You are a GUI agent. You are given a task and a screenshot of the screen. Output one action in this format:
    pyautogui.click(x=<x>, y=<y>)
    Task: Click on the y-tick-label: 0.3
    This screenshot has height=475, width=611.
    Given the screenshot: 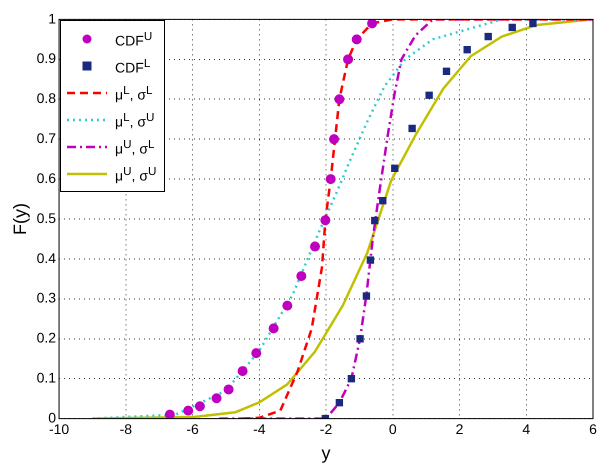 What is the action you would take?
    pyautogui.click(x=46, y=298)
    